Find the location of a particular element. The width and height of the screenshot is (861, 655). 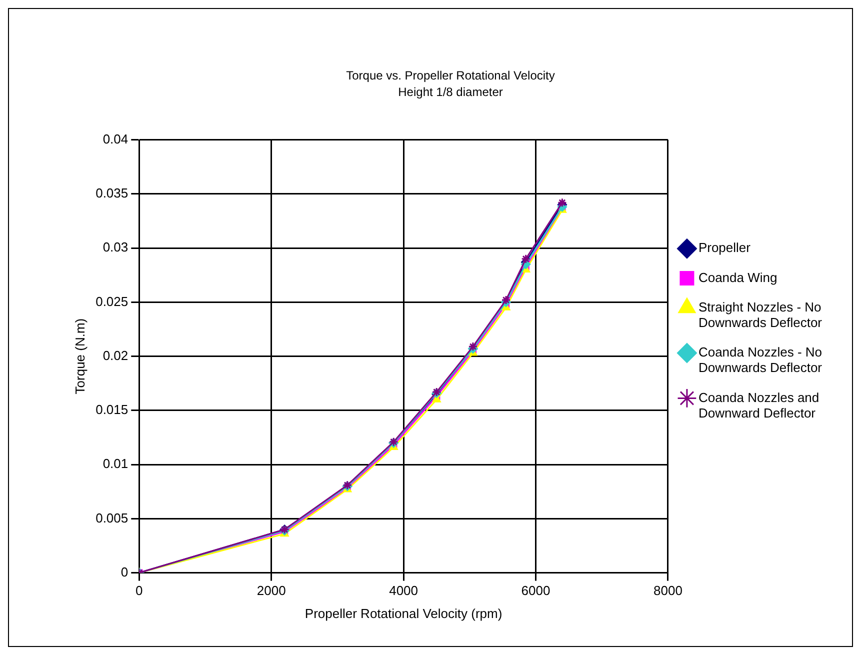

y-tick-label: 0.035 is located at coordinates (112, 193).